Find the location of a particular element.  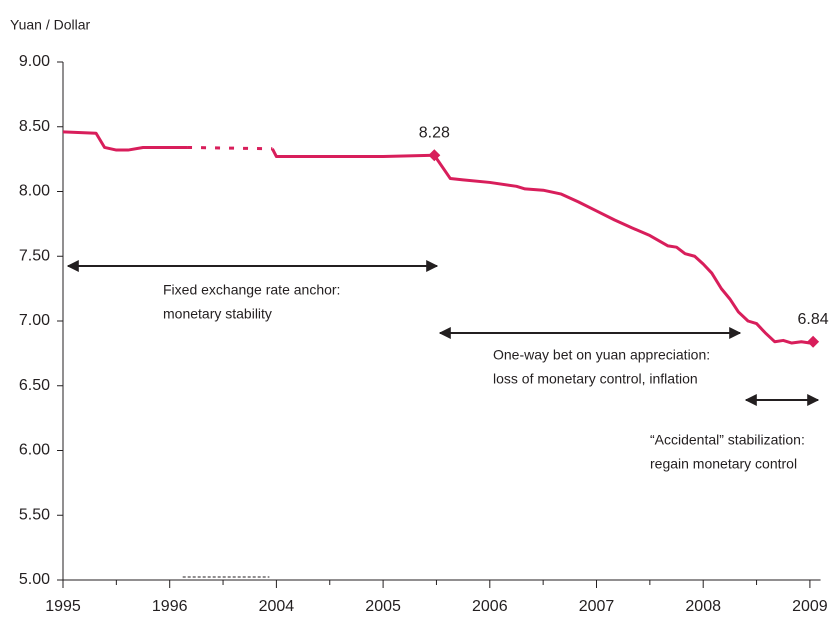

x-tick-label: 1996 is located at coordinates (170, 606).